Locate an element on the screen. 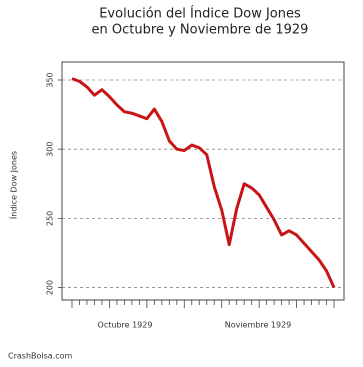 This screenshot has width=363, height=367. chart-subtitle: en Octubre y Noviembre de 1929 is located at coordinates (200, 30).